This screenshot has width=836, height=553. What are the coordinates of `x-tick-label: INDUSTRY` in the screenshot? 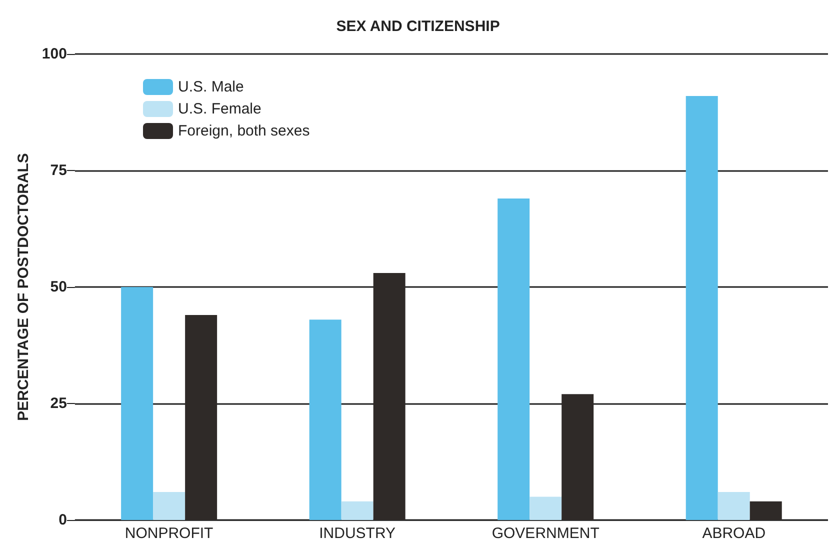 It's located at (357, 533).